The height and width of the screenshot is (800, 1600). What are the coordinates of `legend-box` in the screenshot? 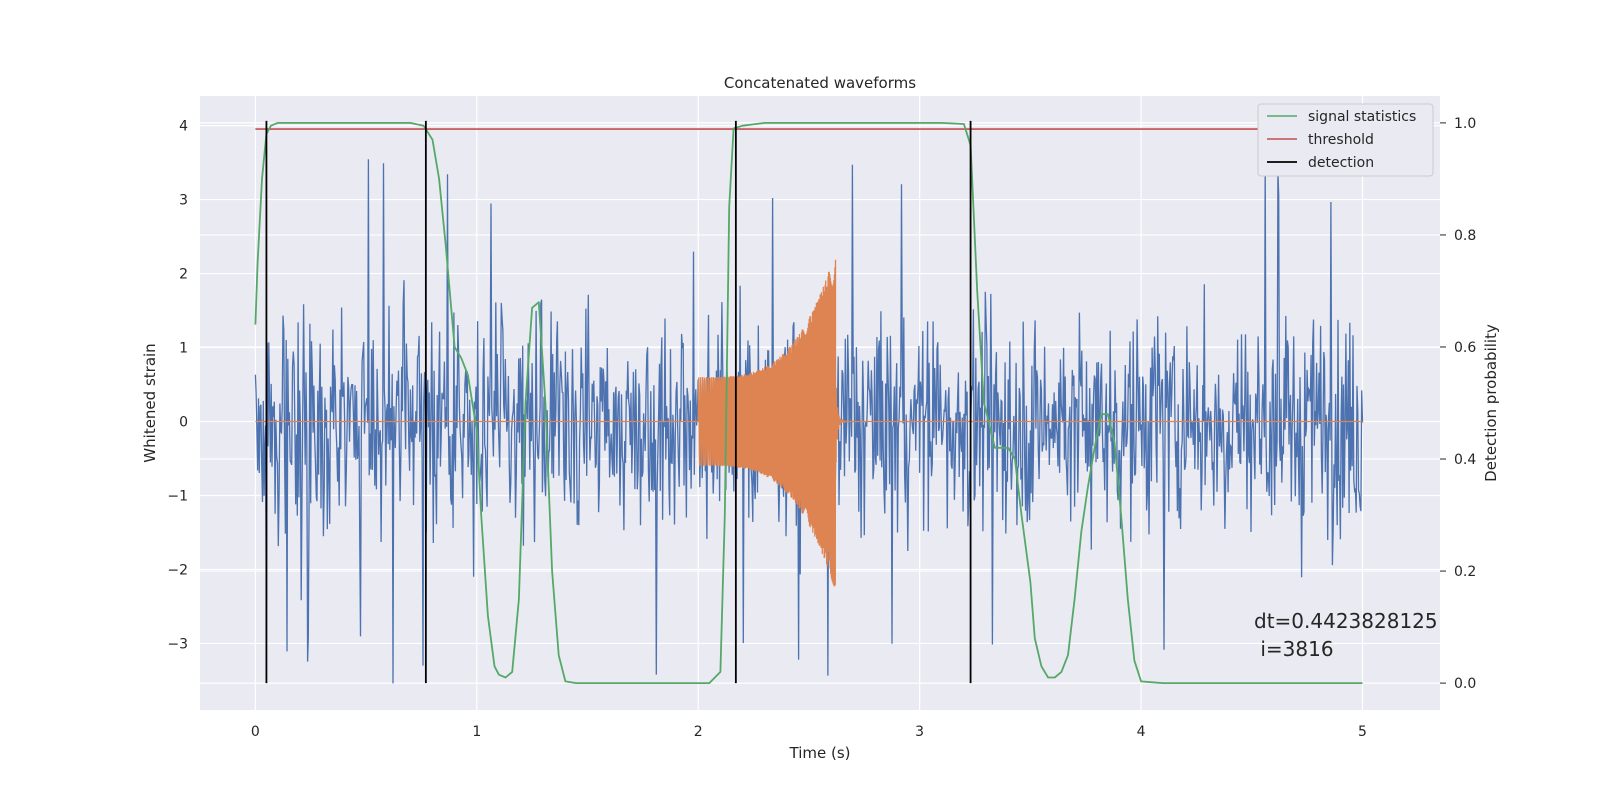 It's located at (1345, 140).